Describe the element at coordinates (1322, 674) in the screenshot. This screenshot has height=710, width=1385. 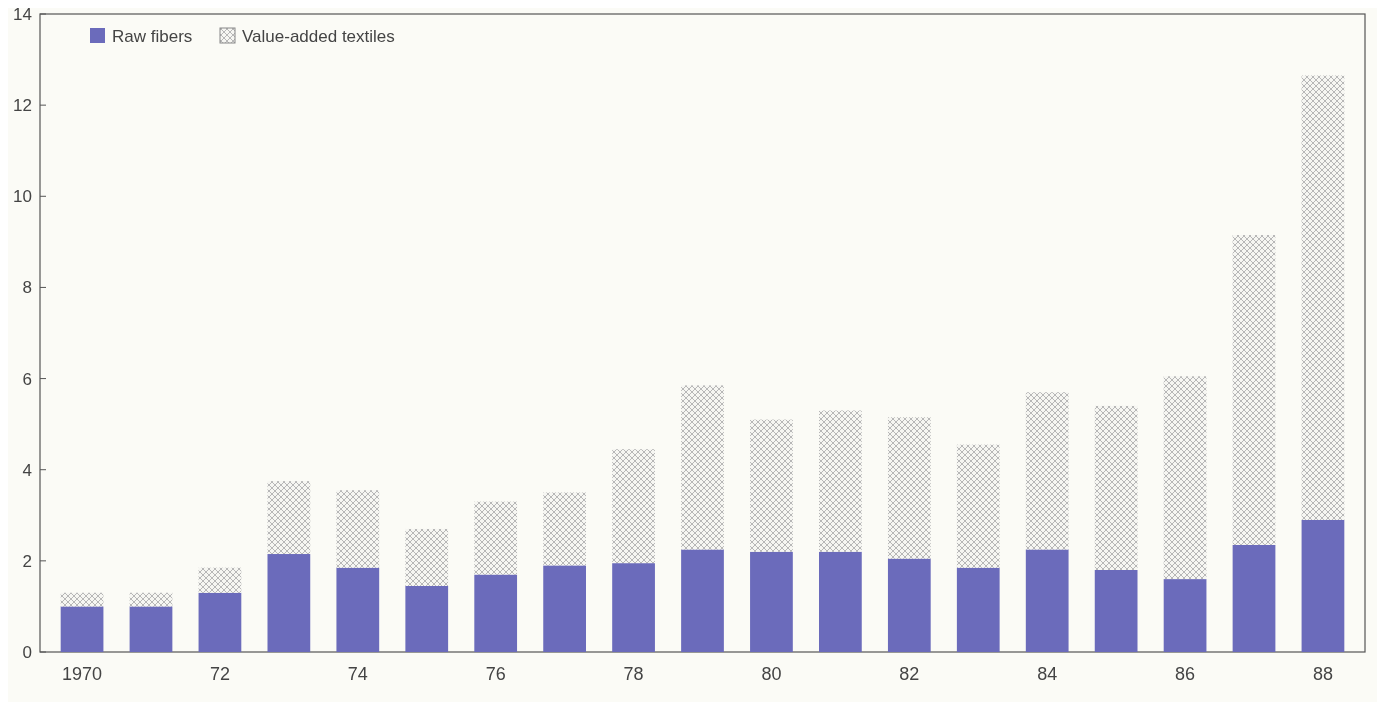
I see `x-tick-label: 88` at that location.